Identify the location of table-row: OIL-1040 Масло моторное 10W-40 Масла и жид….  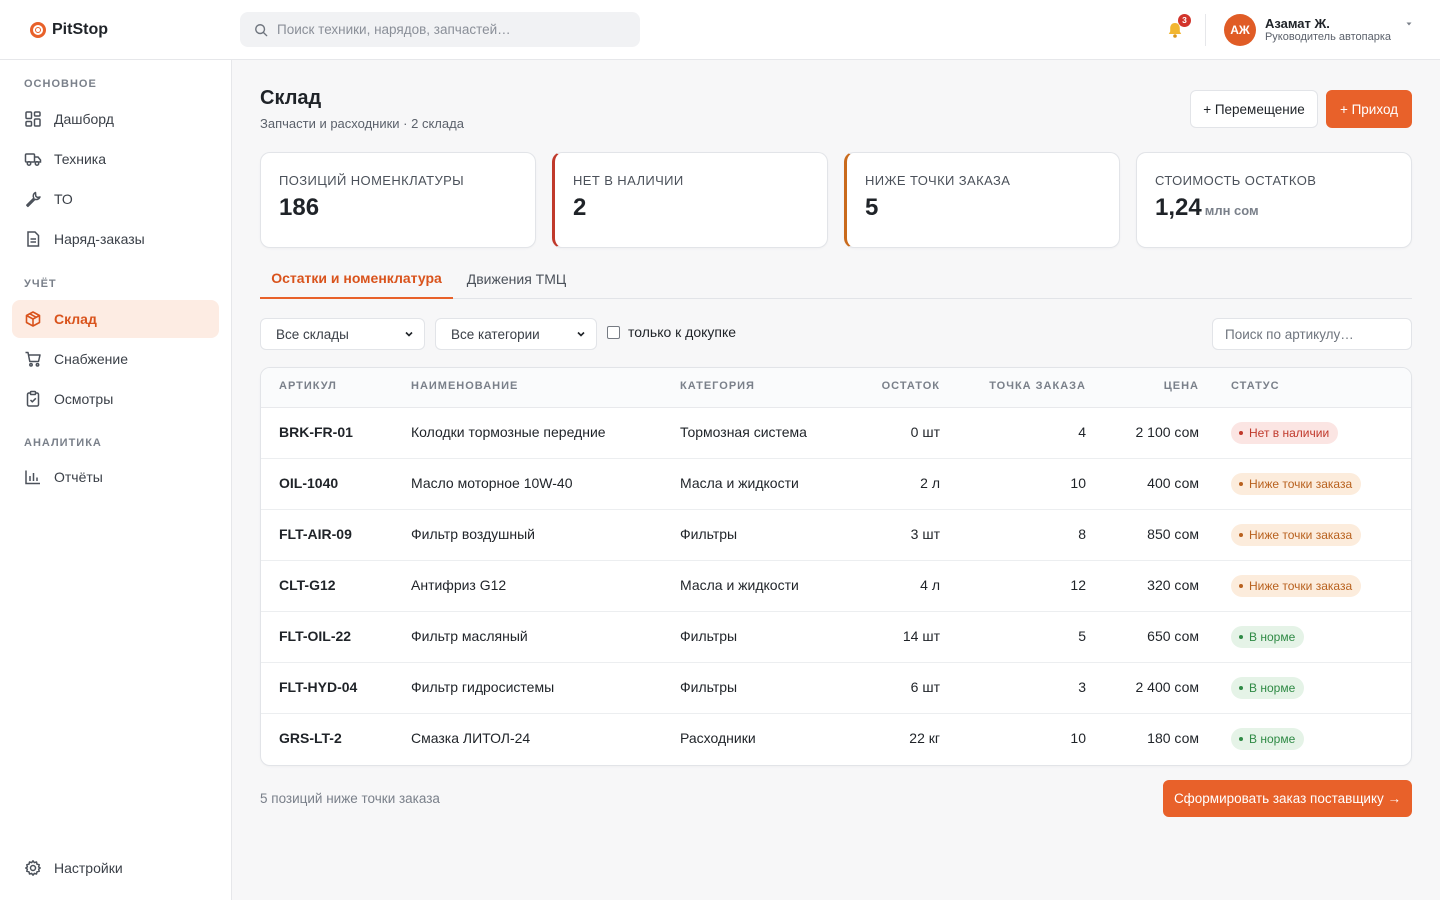
(836, 484).